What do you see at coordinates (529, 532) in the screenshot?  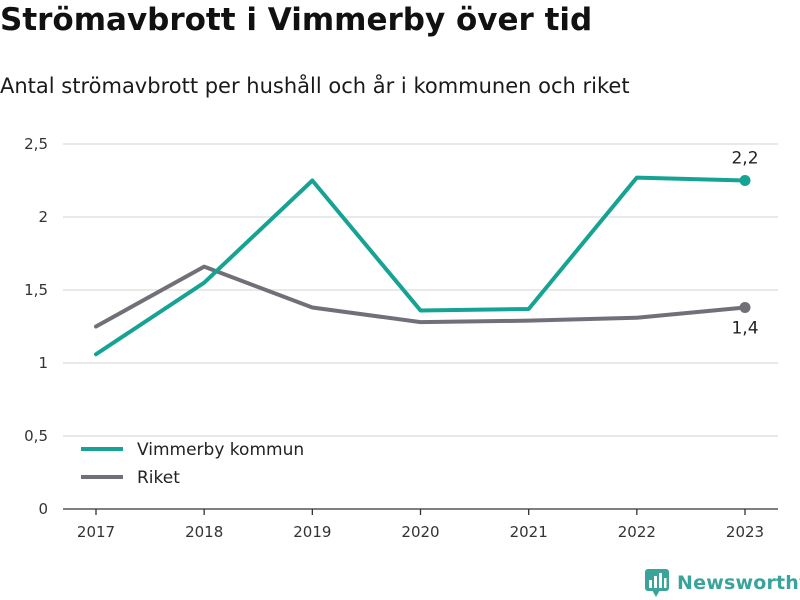 I see `x-tick-label: 2021` at bounding box center [529, 532].